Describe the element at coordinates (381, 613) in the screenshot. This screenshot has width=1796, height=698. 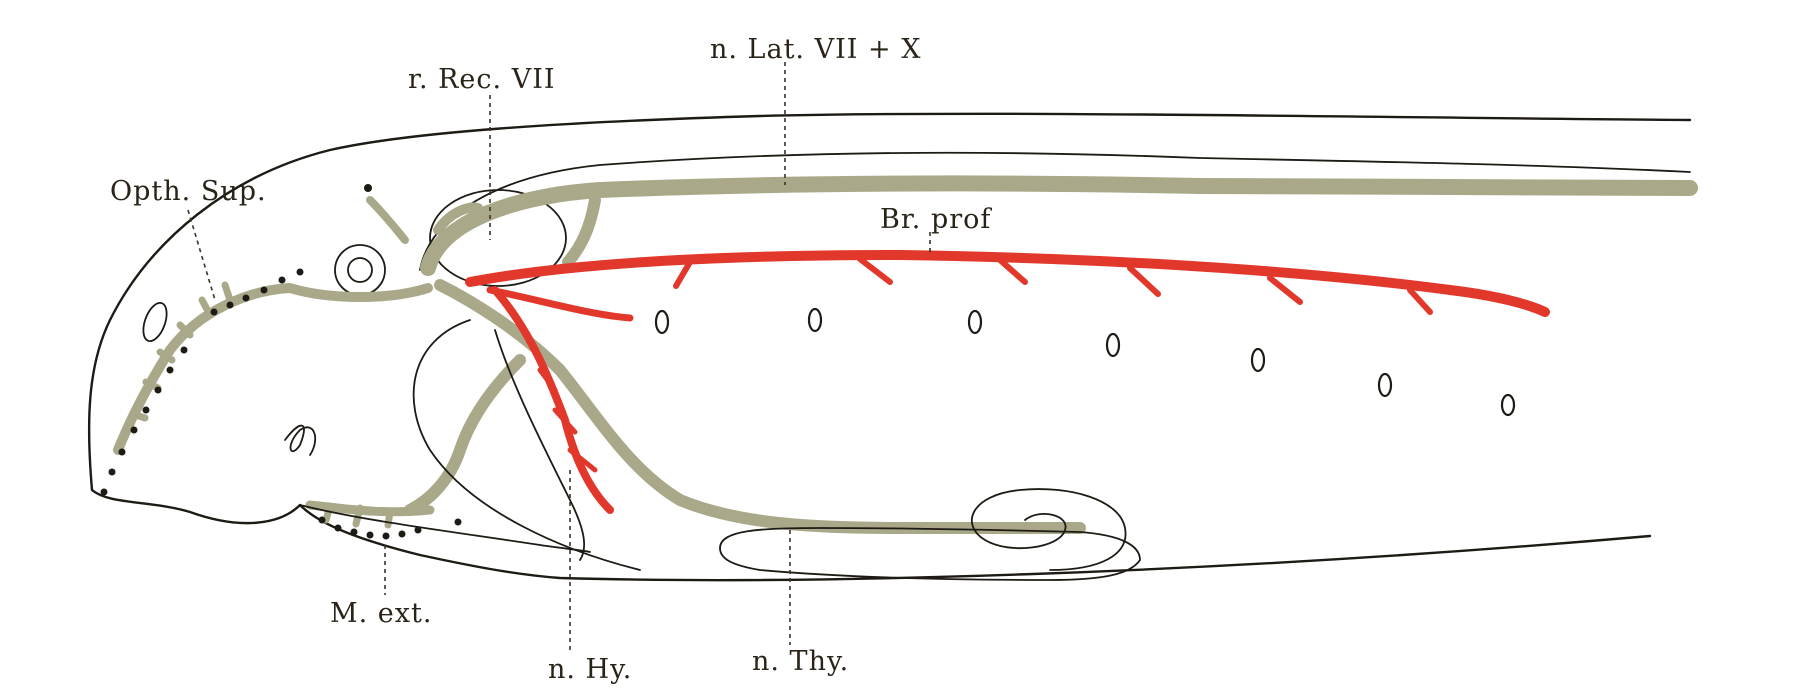
I see `label-m-ext: M. ext.` at that location.